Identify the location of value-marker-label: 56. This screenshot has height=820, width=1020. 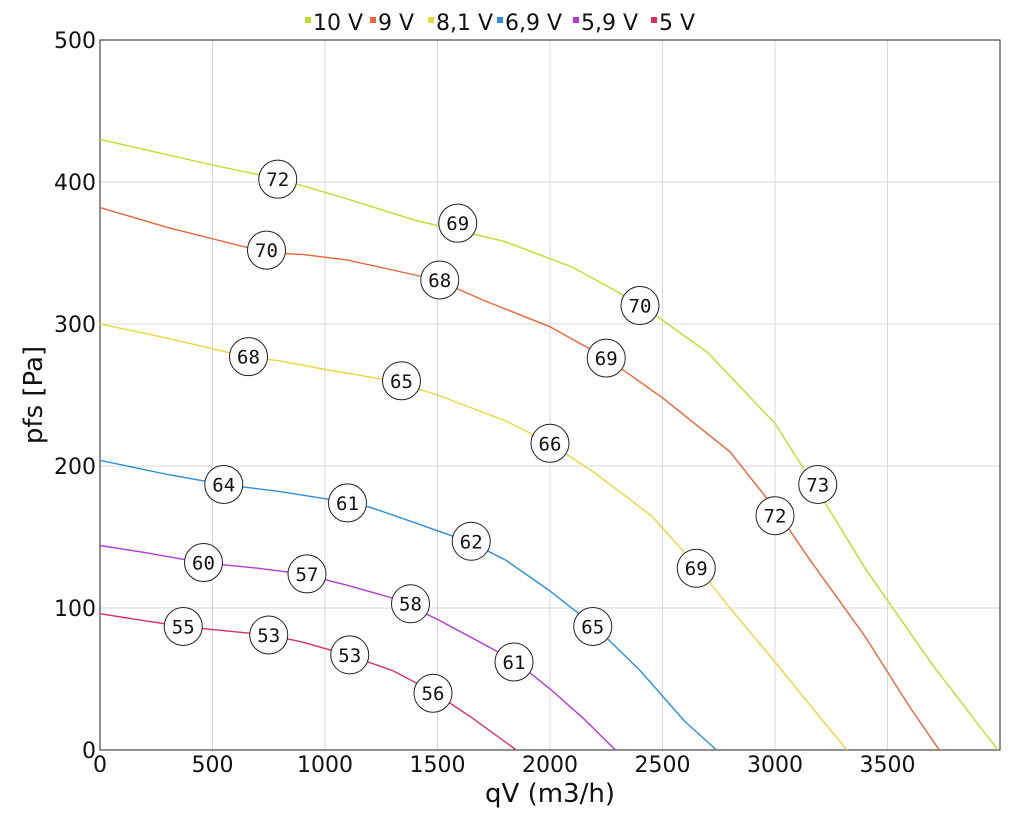
(433, 694).